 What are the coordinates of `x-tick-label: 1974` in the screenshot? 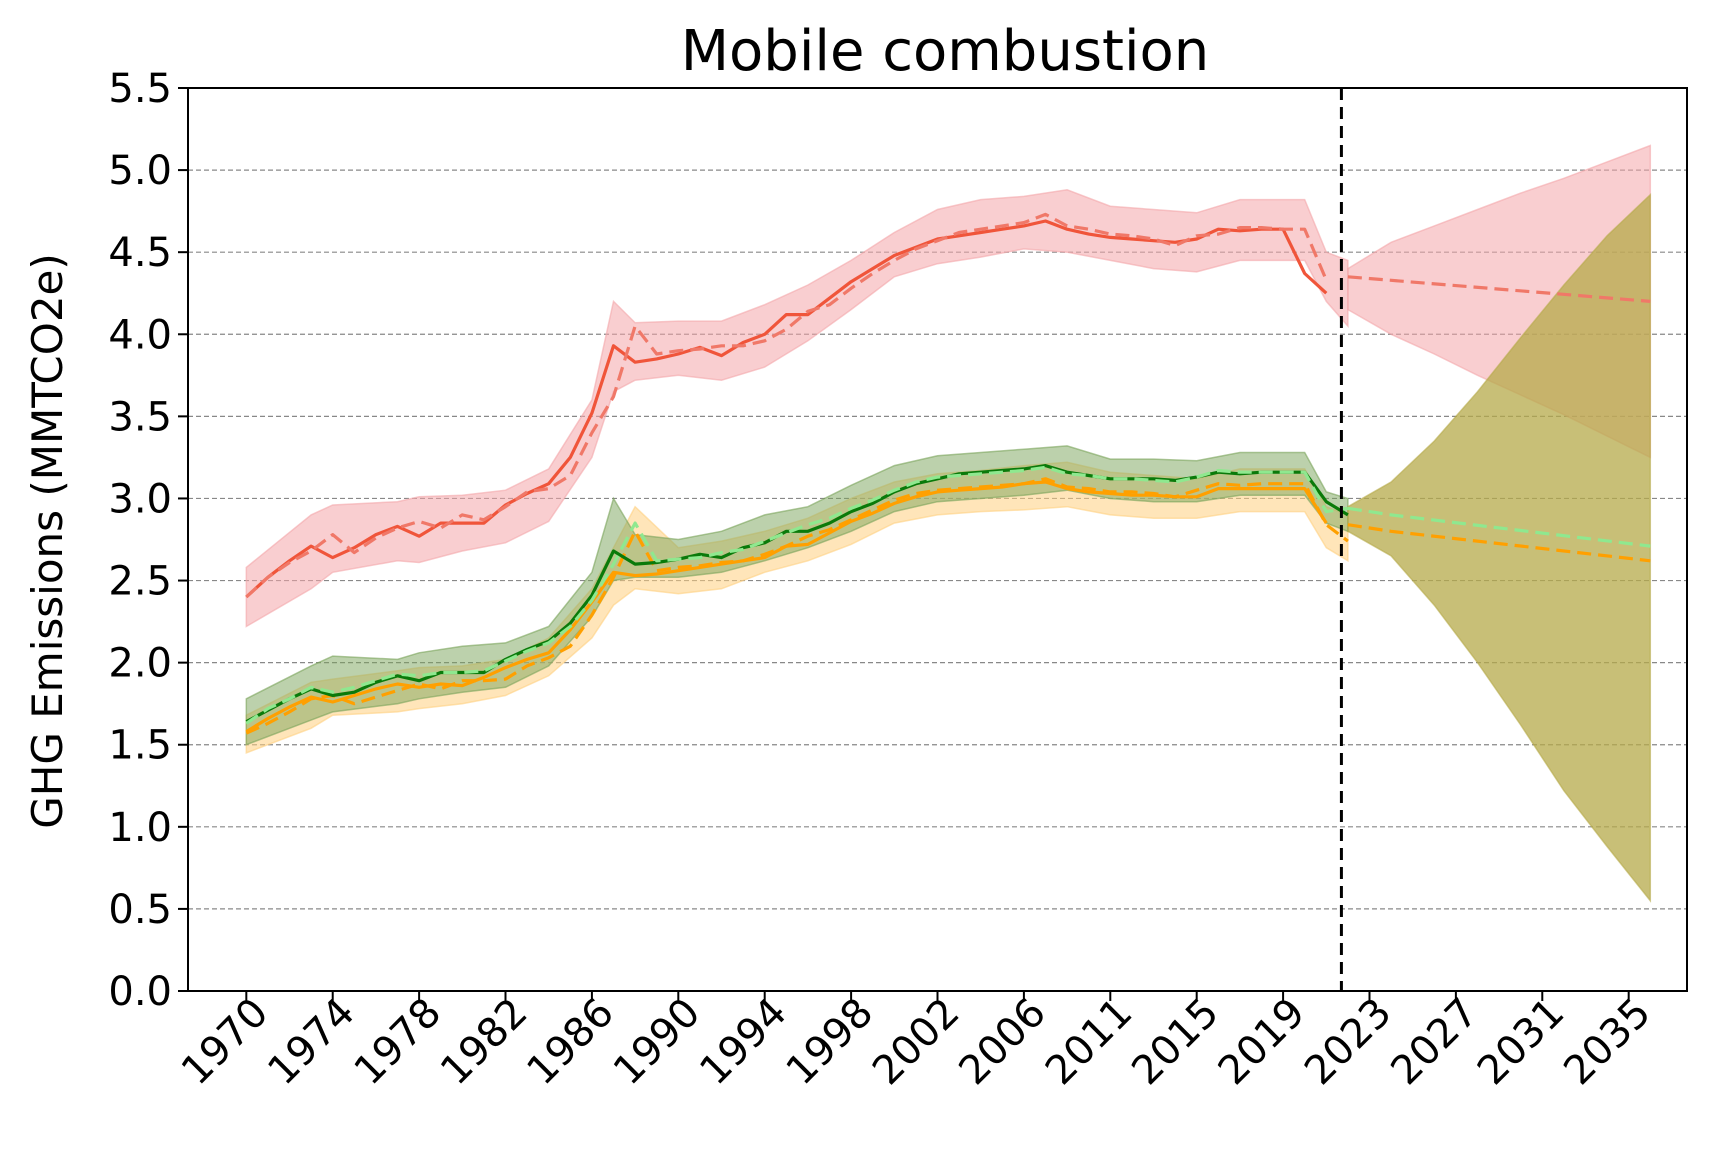 It's located at (311, 1042).